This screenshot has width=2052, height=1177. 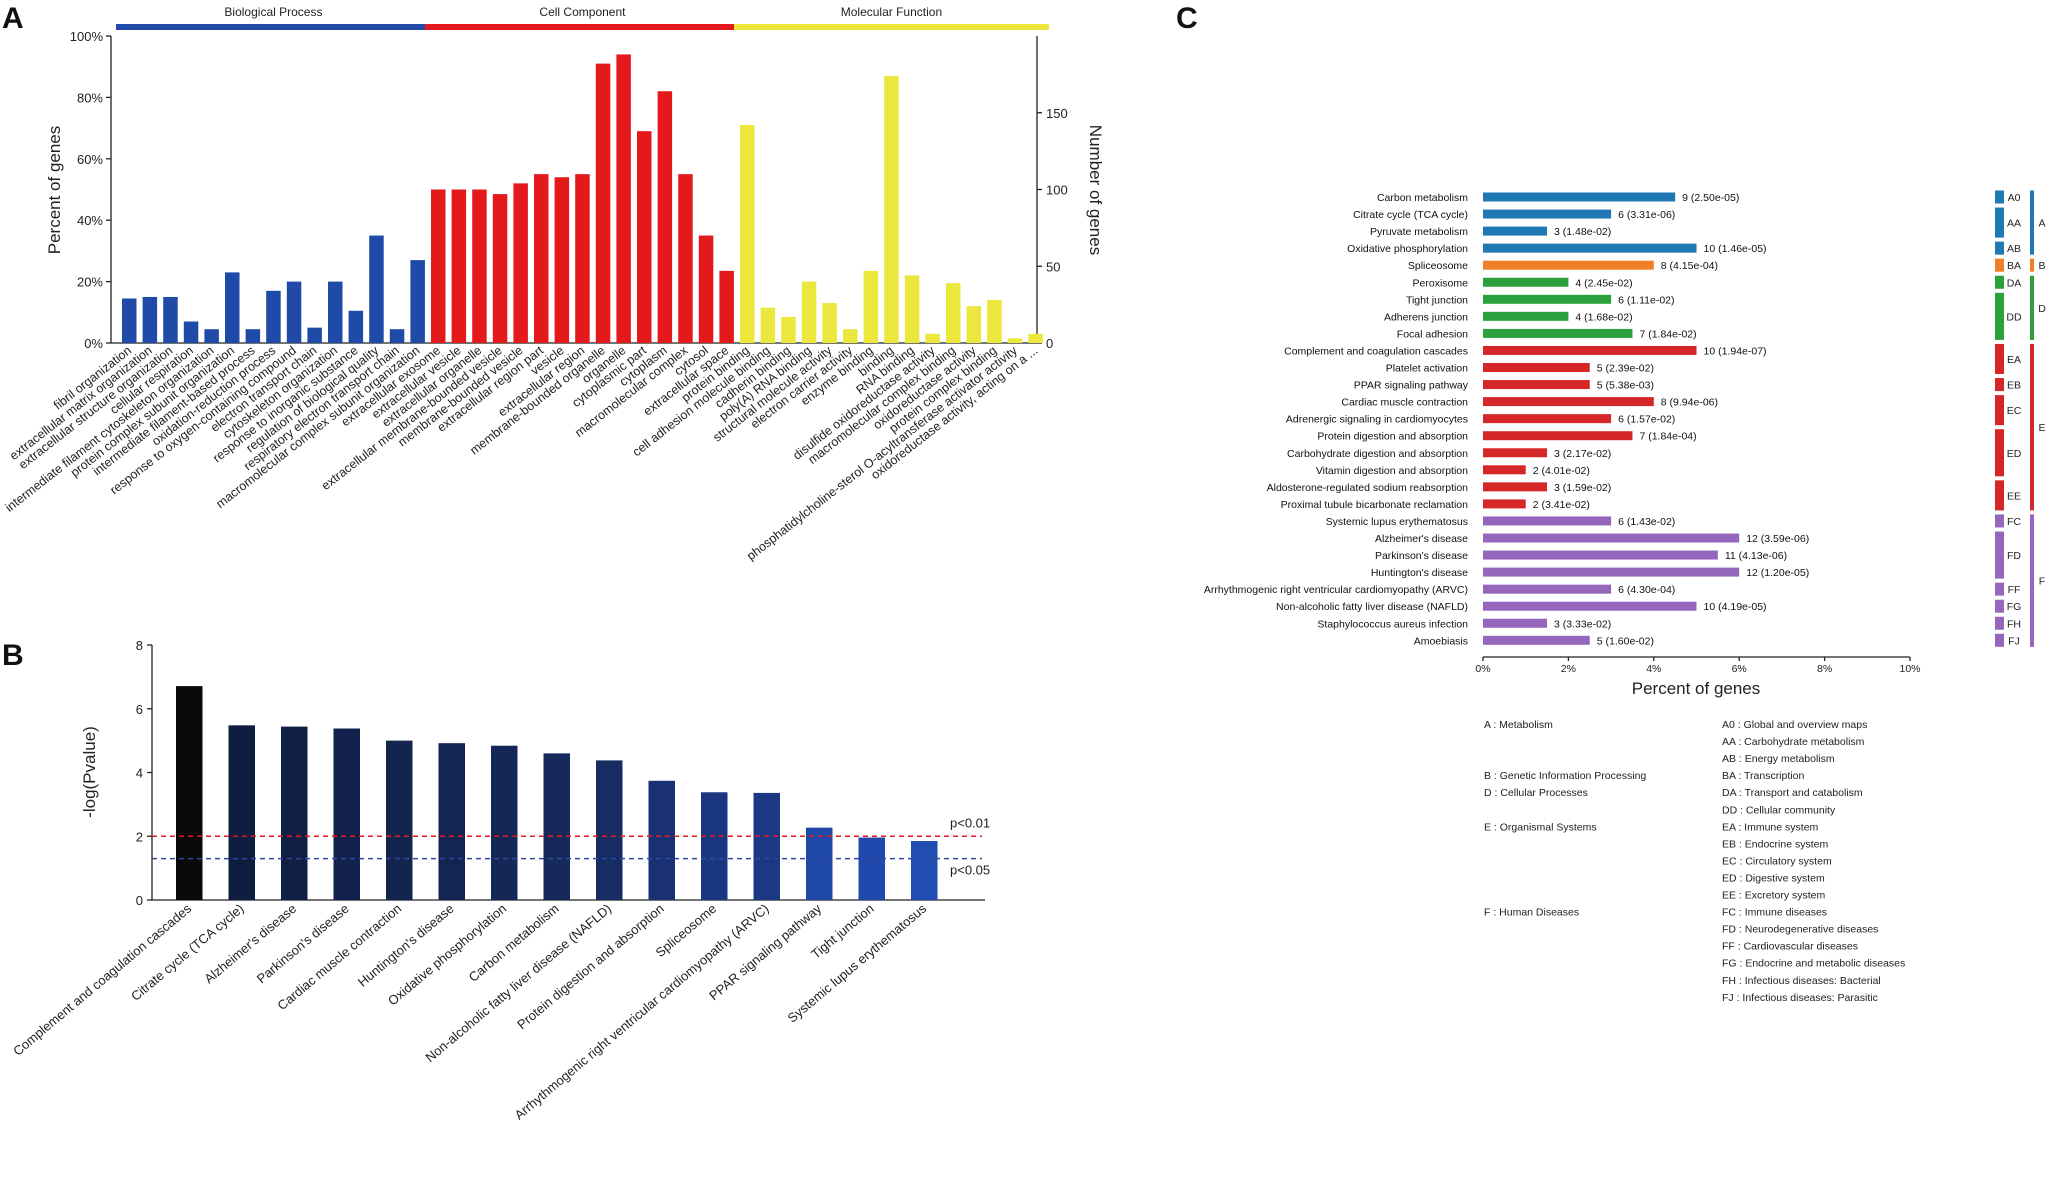 I want to click on panel-c-bar-annotation: 4 (1.68e-02), so click(x=1603, y=317).